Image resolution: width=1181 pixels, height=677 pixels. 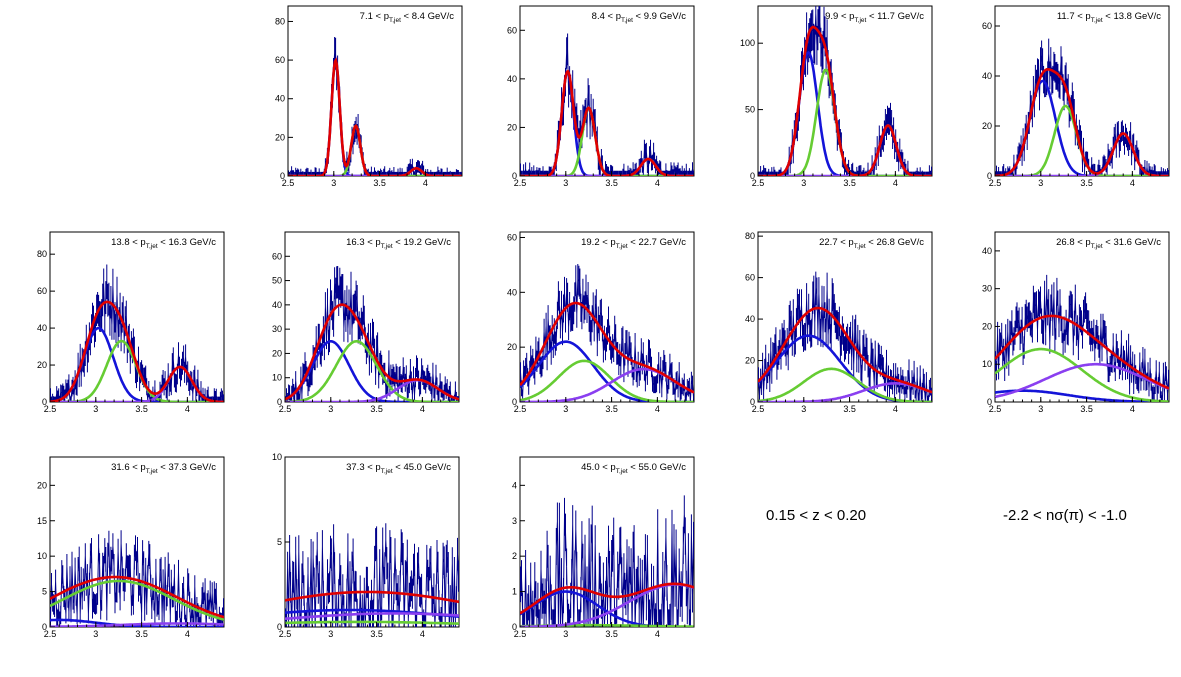 I want to click on y-tick-label: 50, so click(x=750, y=110).